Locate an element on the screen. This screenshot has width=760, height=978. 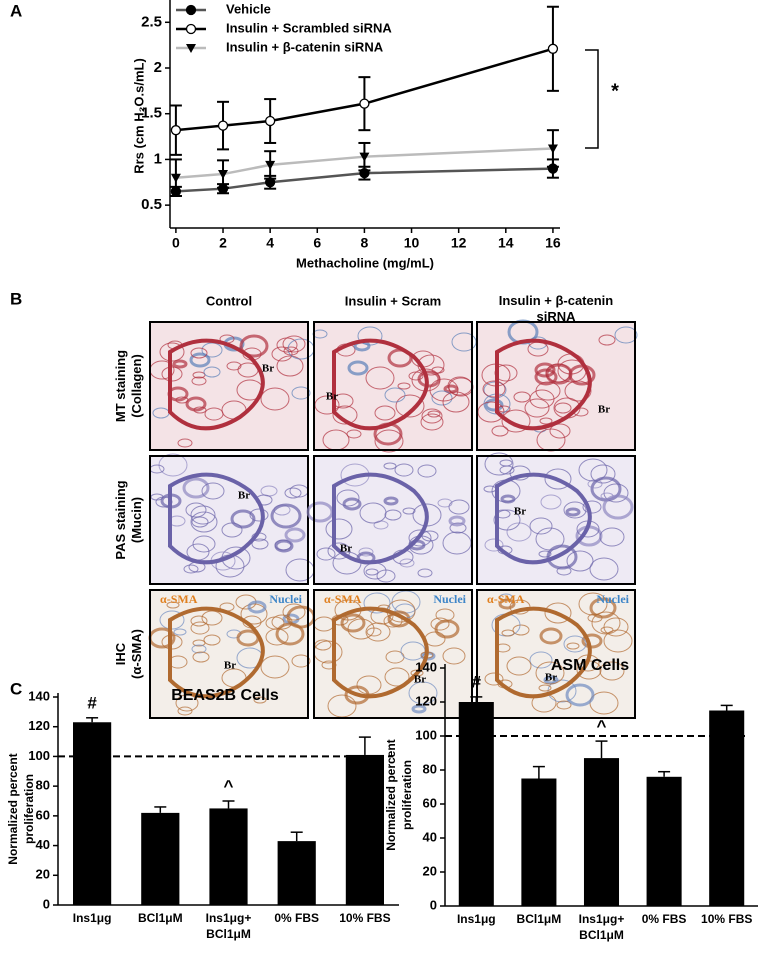
x-tick-label: 10% FBS is located at coordinates (726, 919).